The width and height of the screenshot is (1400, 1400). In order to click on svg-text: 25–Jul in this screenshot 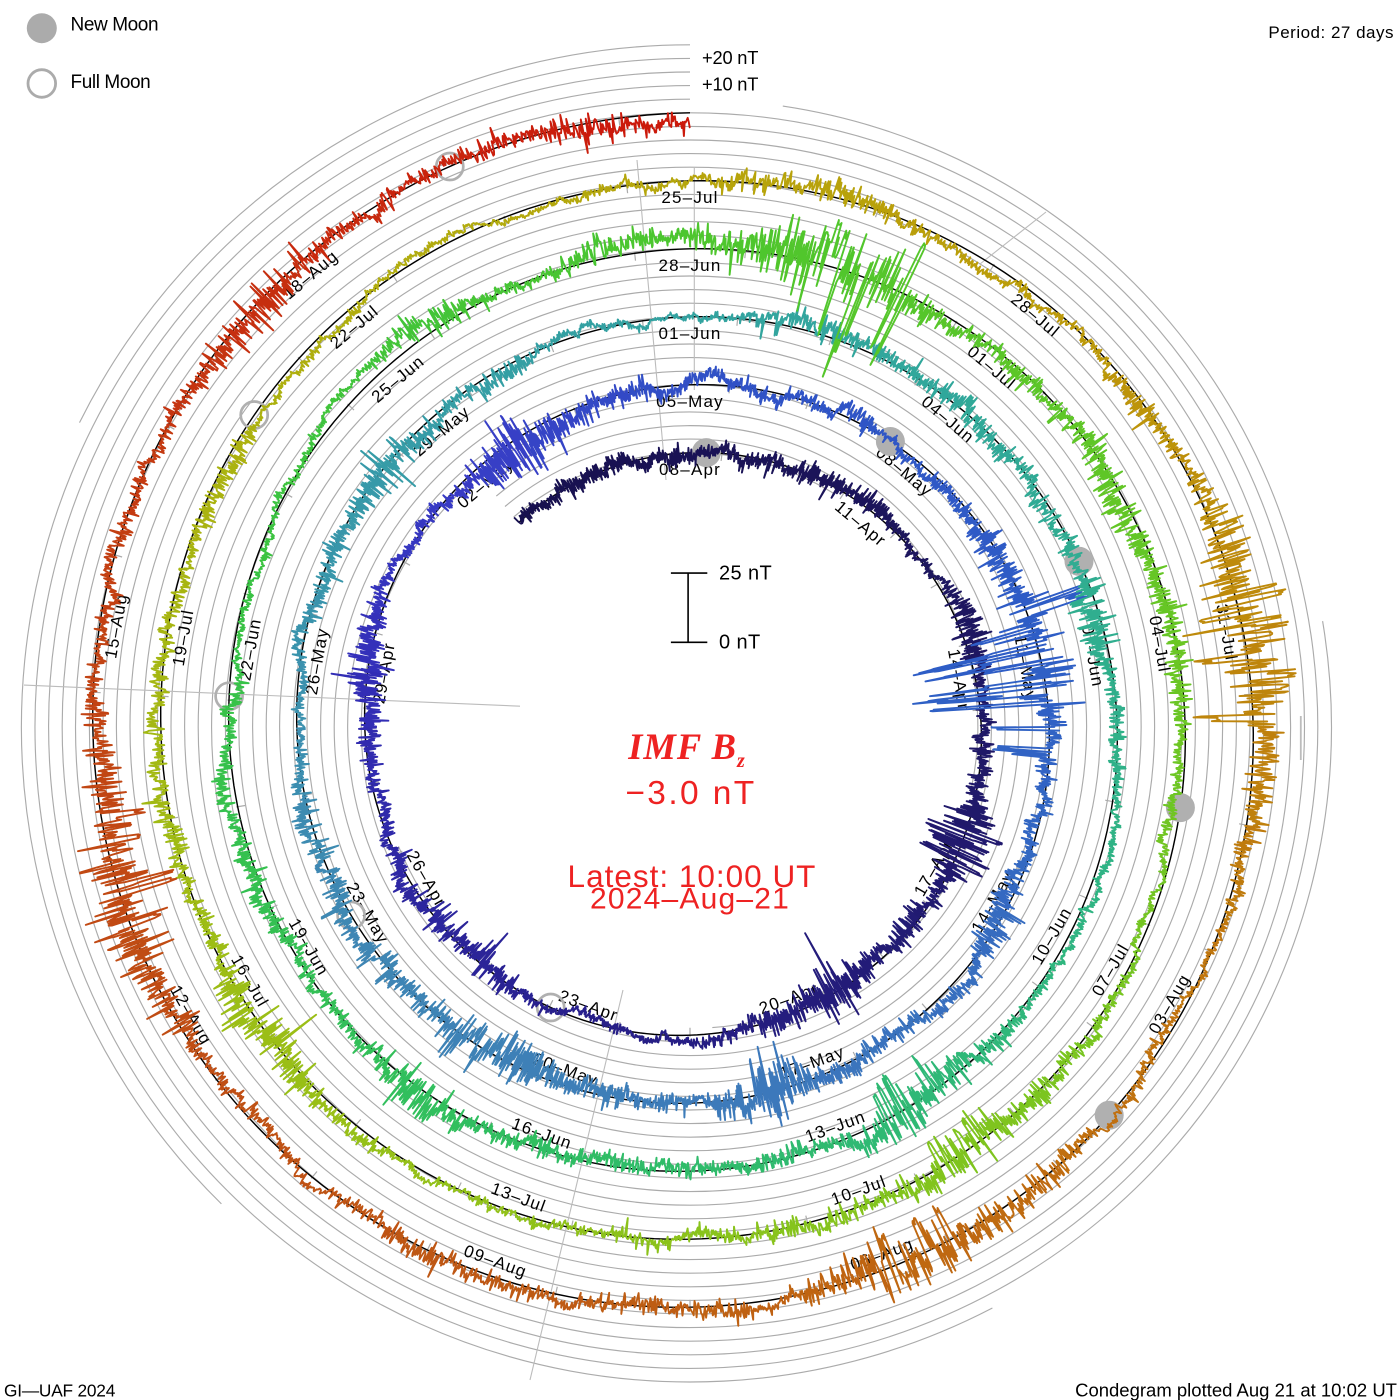, I will do `click(689, 197)`.